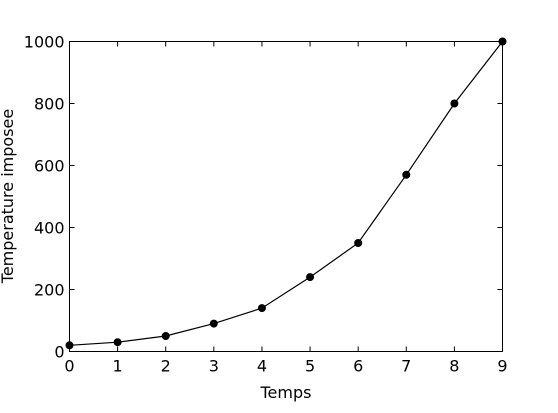 This screenshot has height=413, width=558. I want to click on y-tick-label: 0, so click(59, 352).